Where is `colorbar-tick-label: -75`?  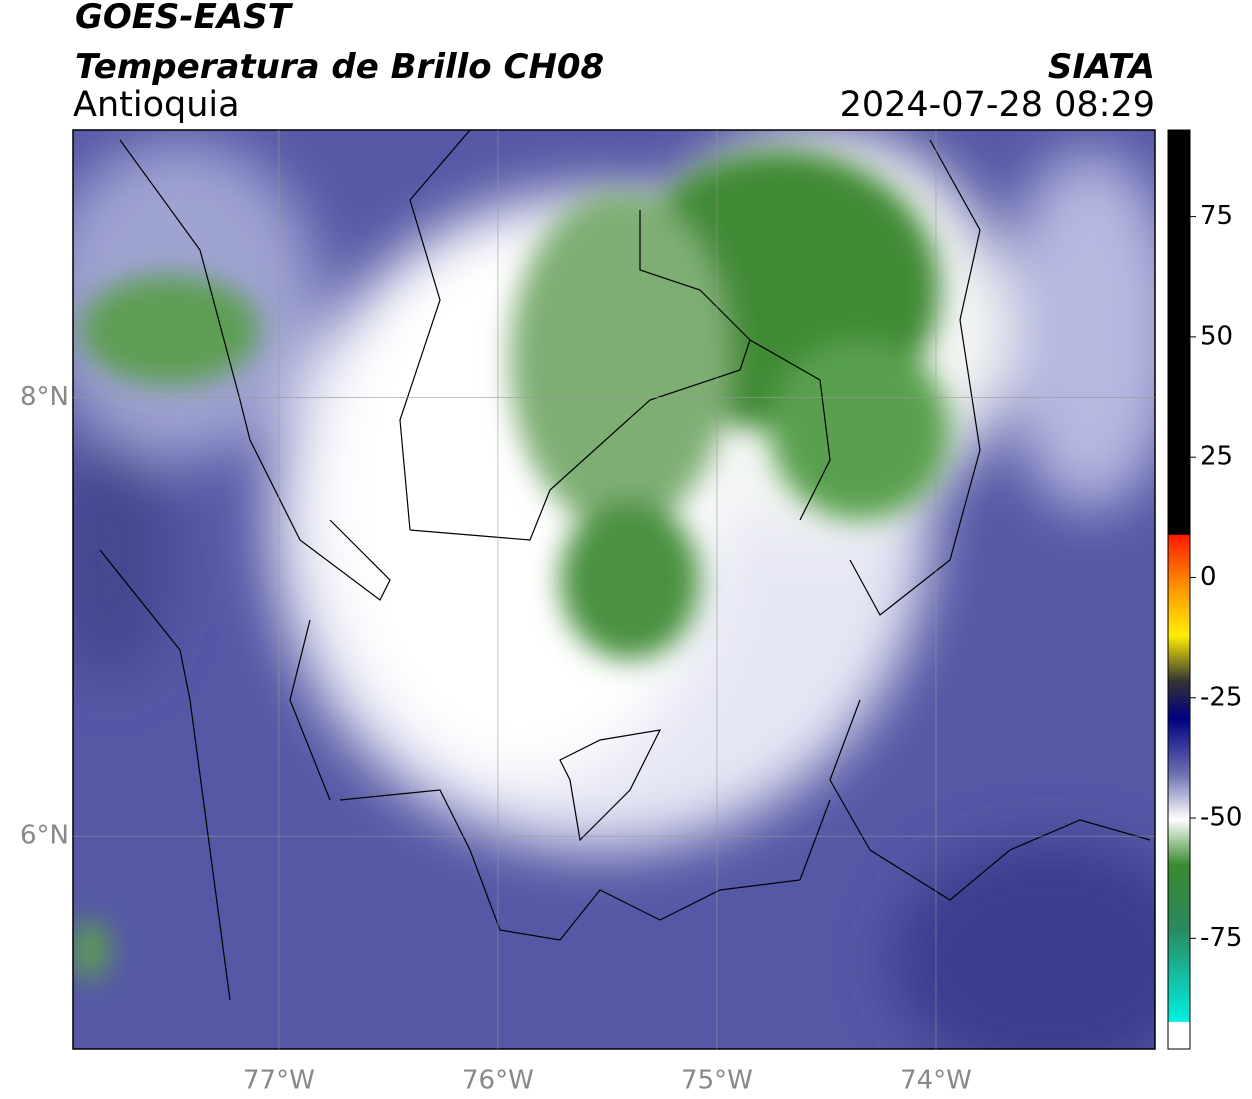
colorbar-tick-label: -75 is located at coordinates (1221, 938).